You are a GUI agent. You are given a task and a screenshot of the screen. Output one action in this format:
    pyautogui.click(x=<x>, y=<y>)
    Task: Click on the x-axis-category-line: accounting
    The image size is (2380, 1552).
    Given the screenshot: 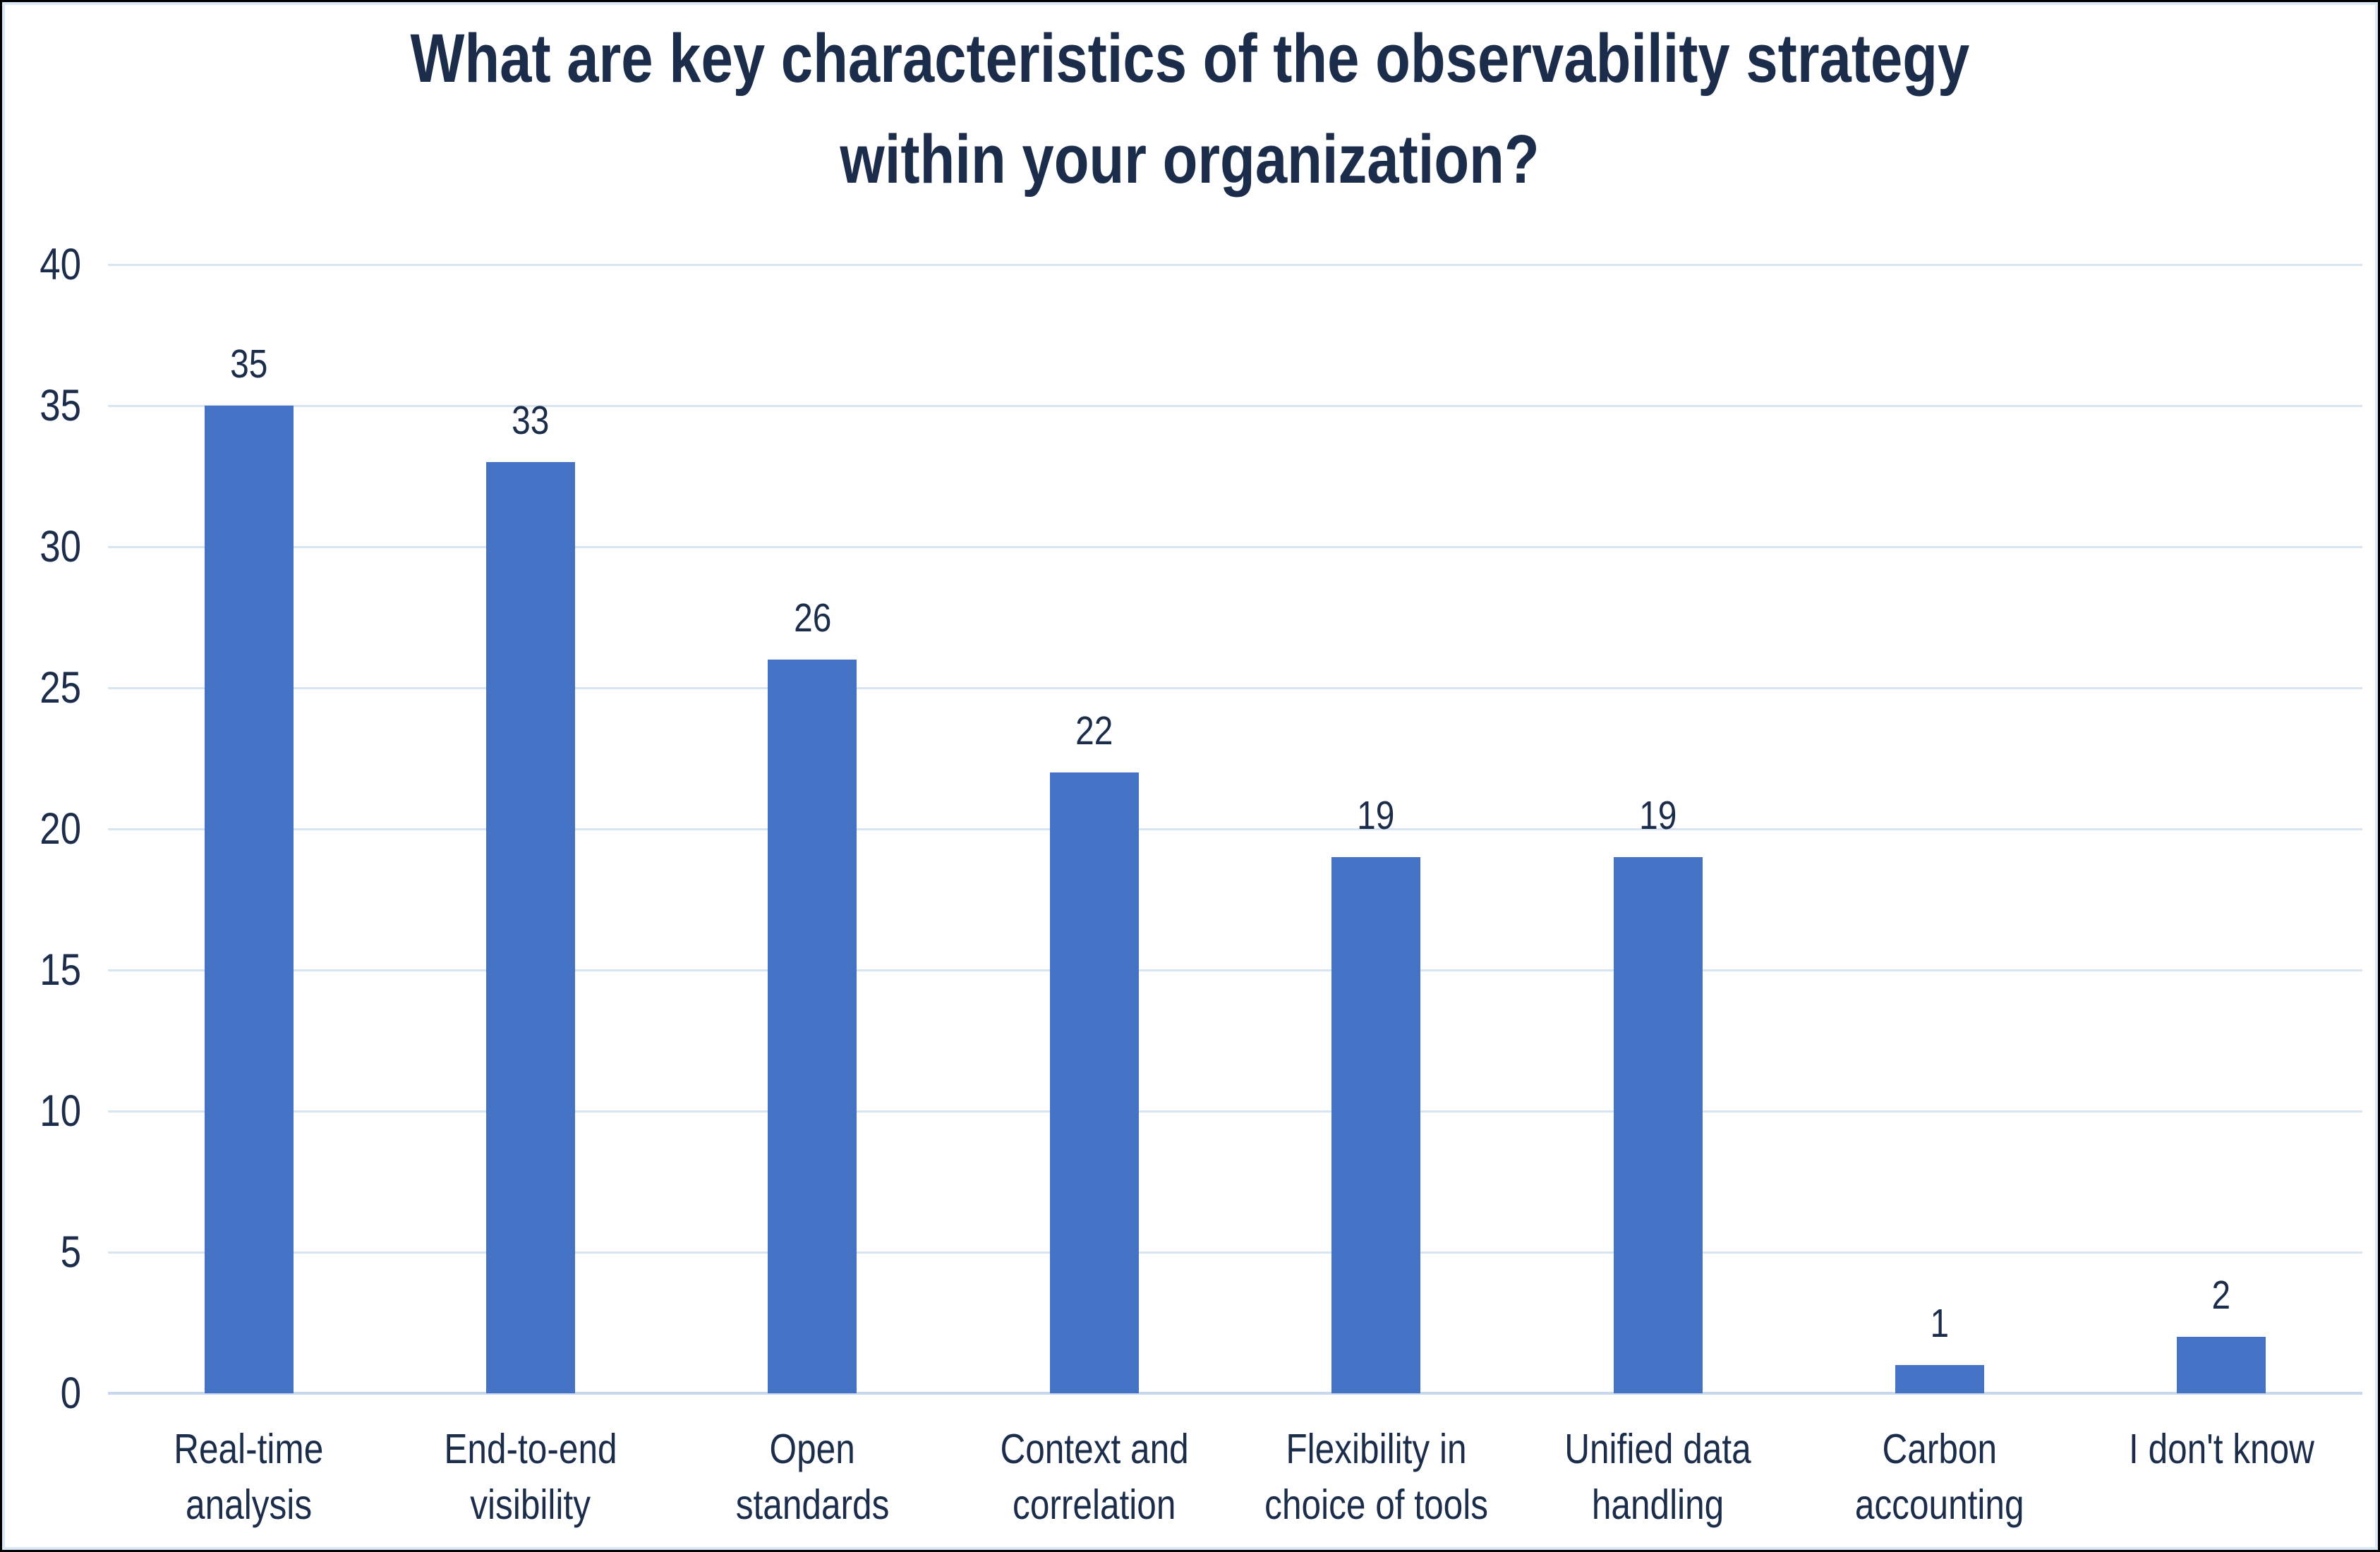 What is the action you would take?
    pyautogui.click(x=1940, y=1505)
    